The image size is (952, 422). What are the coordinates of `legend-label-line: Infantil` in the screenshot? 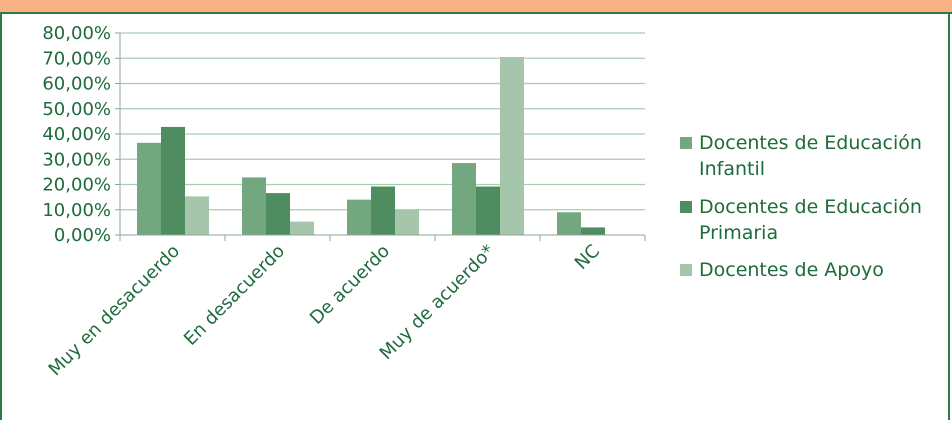 It's located at (732, 169).